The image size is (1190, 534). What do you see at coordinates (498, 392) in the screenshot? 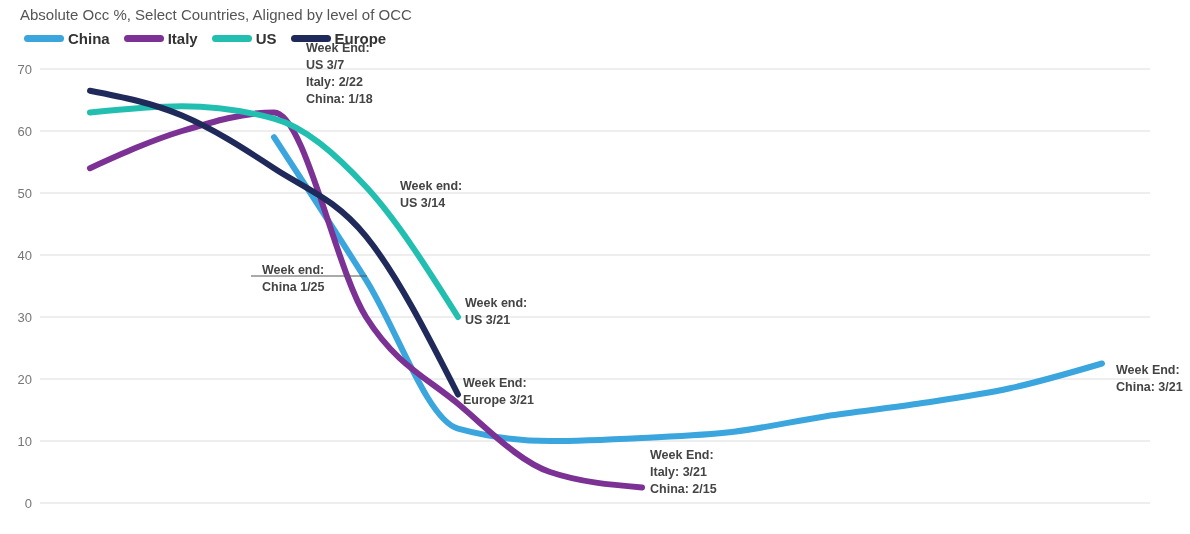
I see `annotation: Week End: Europe 3/21` at bounding box center [498, 392].